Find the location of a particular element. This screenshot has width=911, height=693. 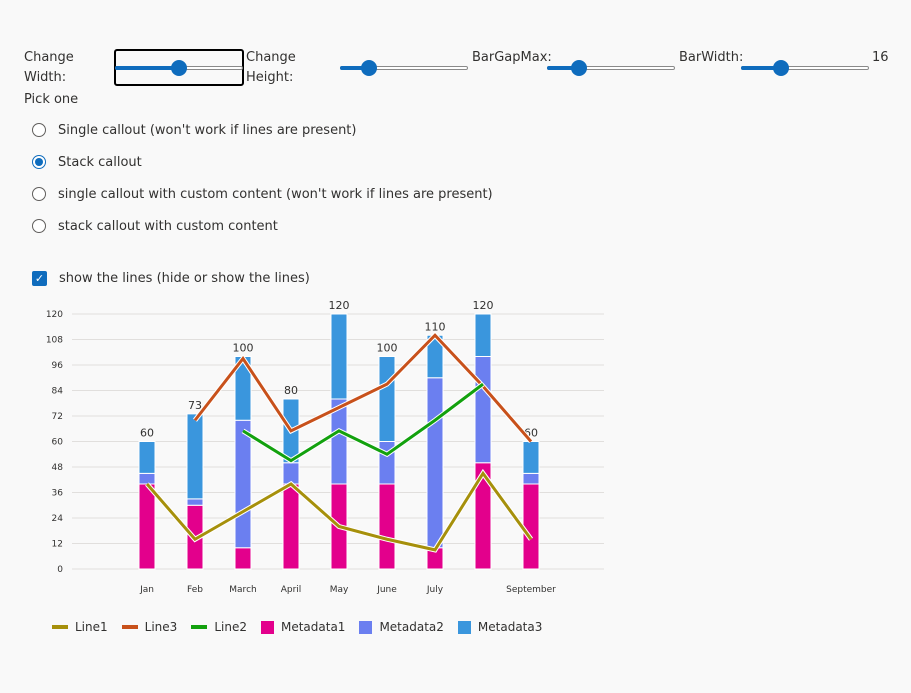

bar-gap-max-slider-thumb is located at coordinates (579, 68).